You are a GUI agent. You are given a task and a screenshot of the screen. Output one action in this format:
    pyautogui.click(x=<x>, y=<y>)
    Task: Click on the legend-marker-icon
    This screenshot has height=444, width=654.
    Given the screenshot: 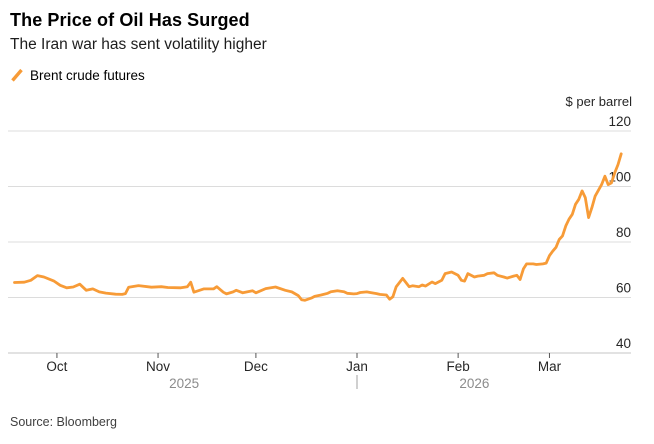 What is the action you would take?
    pyautogui.click(x=17, y=75)
    